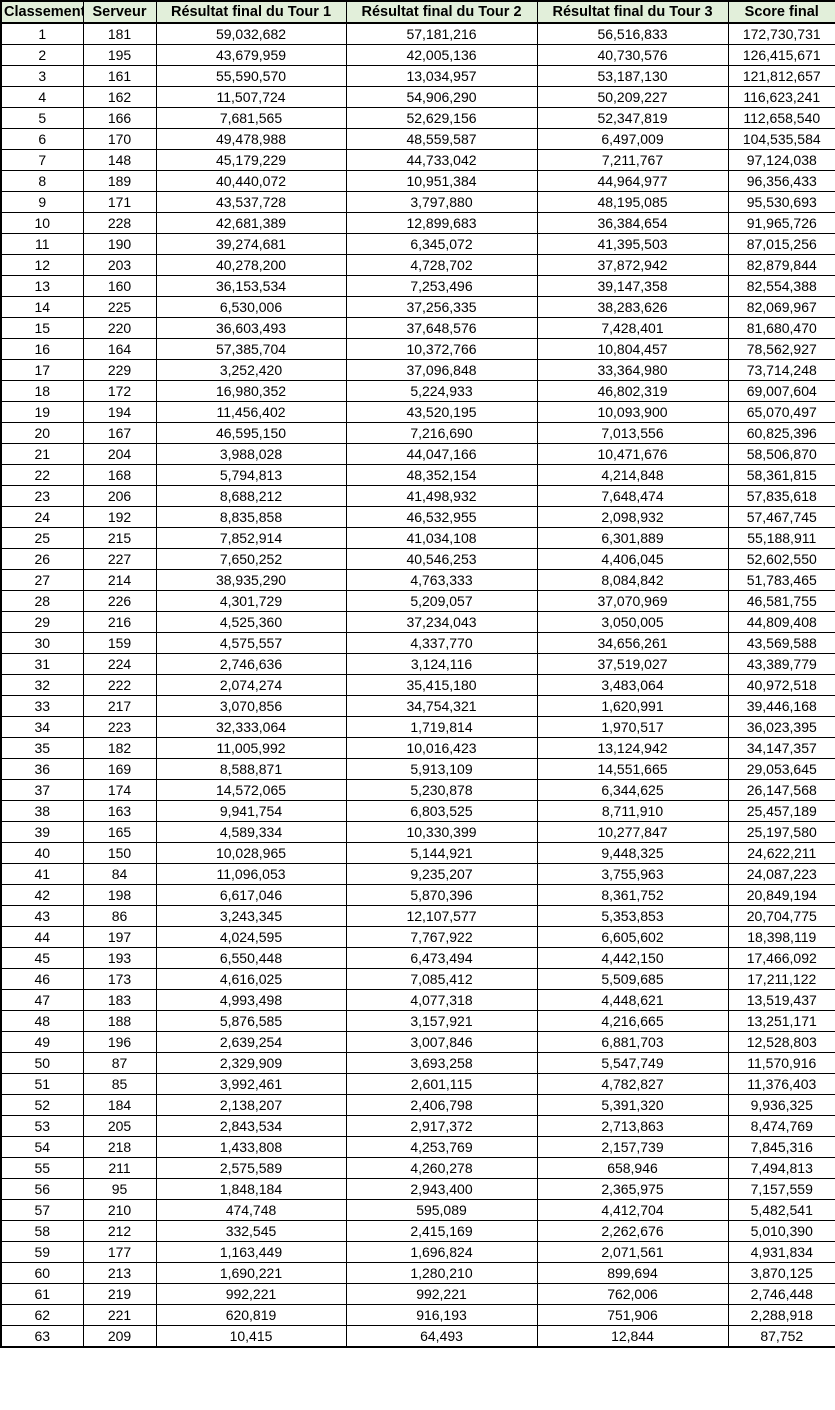  Describe the element at coordinates (781, 601) in the screenshot. I see `final-score-cell: 46,581,755` at that location.